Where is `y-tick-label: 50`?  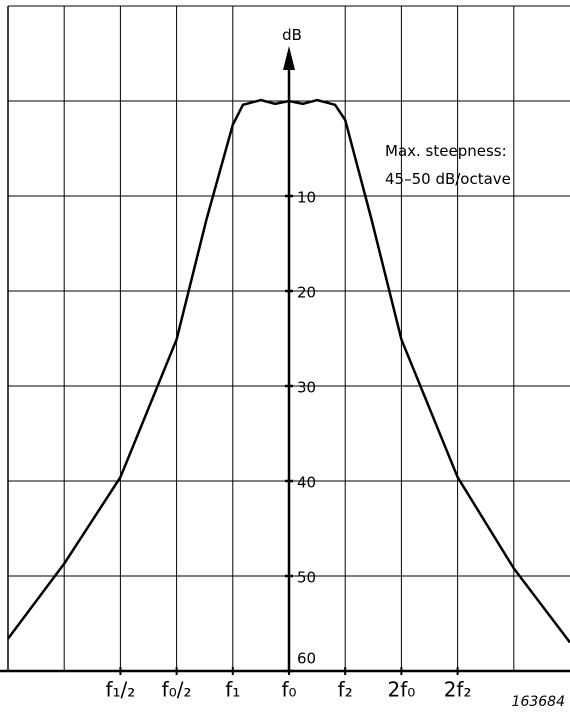 y-tick-label: 50 is located at coordinates (306, 578).